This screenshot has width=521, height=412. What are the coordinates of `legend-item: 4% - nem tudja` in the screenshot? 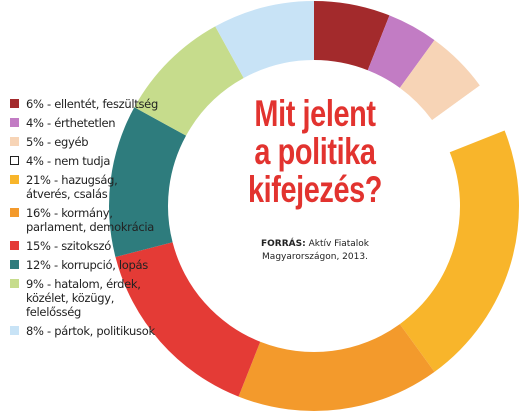 It's located at (95, 161).